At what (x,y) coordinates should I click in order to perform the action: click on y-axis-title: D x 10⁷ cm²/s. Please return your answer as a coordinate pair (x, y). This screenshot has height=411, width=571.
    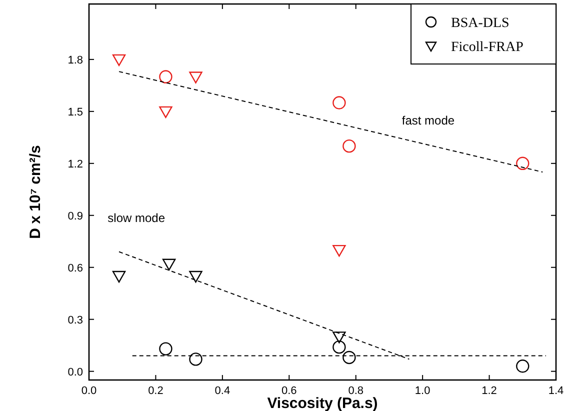
    Looking at the image, I should click on (35, 192).